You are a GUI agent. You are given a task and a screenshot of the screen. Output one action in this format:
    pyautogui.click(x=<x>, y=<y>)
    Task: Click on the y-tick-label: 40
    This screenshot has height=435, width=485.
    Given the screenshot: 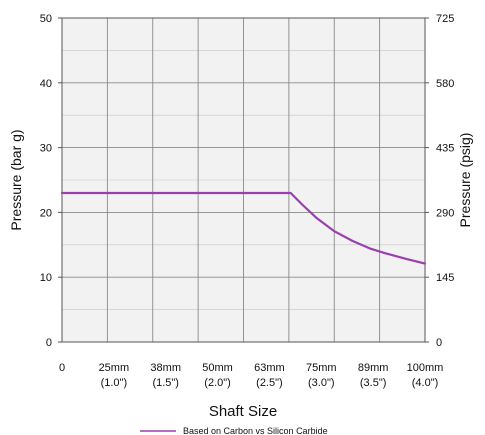 What is the action you would take?
    pyautogui.click(x=46, y=84)
    